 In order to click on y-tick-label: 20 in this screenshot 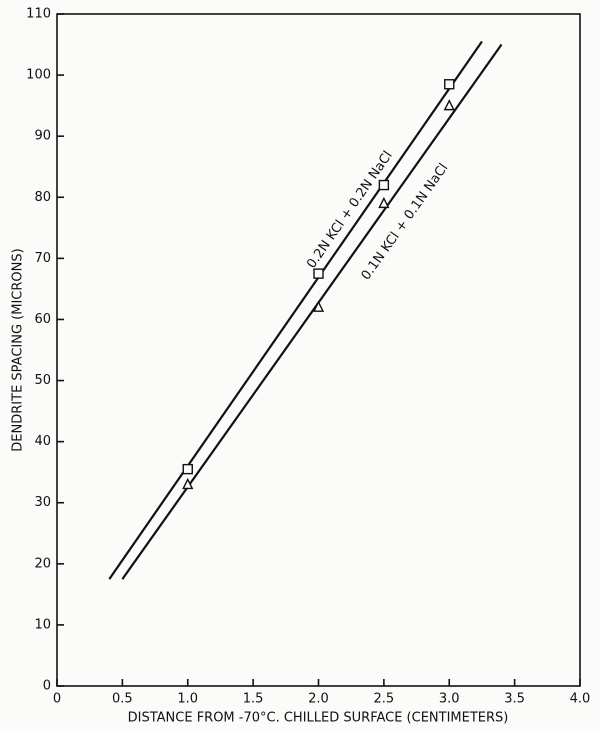, I will do `click(42, 563)`.